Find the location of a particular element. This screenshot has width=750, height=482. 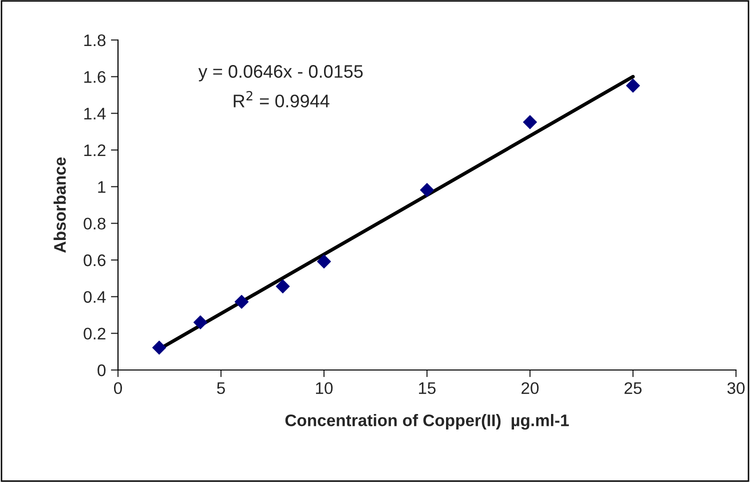

x-axis-title: Concentration of Copper(II) µg.ml-1 is located at coordinates (427, 422).